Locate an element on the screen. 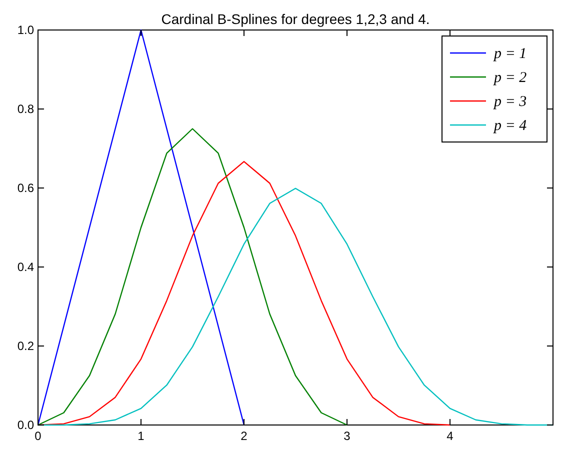 This screenshot has width=563, height=457. y-tick-label: 0.0 is located at coordinates (25, 425).